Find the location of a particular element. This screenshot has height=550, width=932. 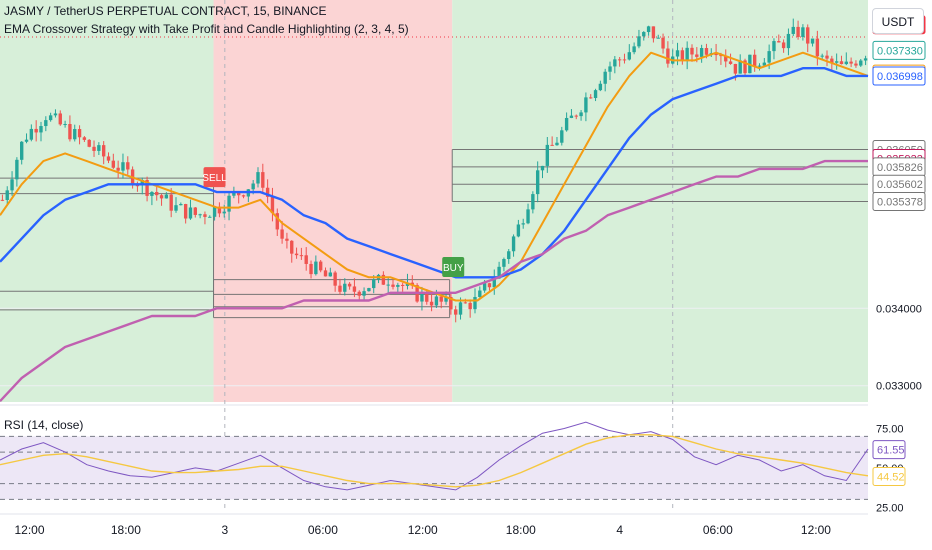

time-axis: 12:00 18:00 3 06:00 12:00 18:00 4 06:00 12:00 is located at coordinates (434, 525).